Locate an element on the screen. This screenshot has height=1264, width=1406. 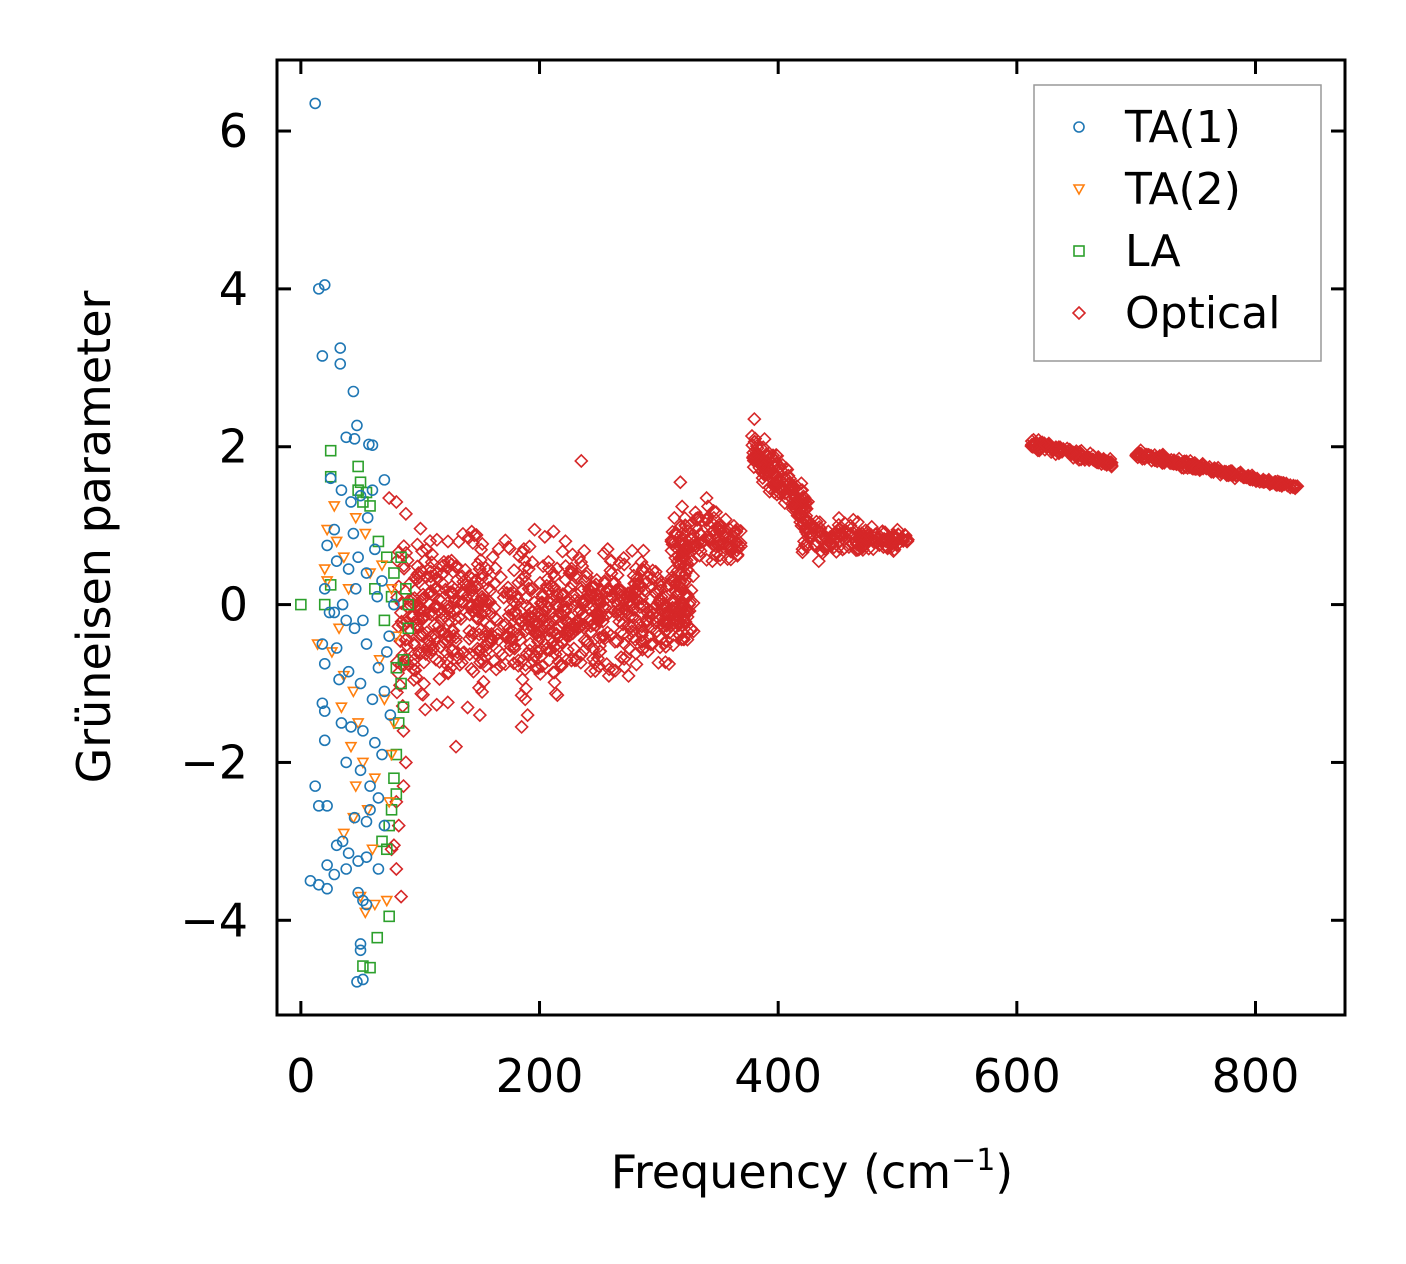
legend-entry: LA is located at coordinates (1127, 251).